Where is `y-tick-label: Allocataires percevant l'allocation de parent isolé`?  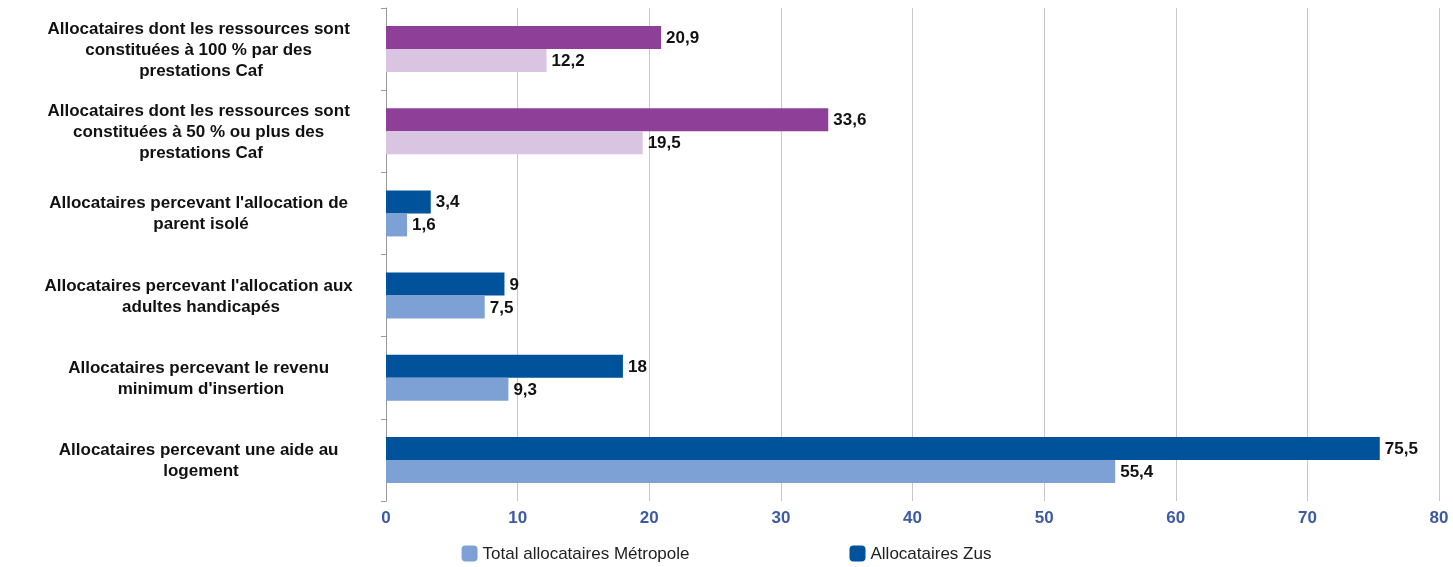 y-tick-label: Allocataires percevant l'allocation de parent isolé is located at coordinates (201, 213).